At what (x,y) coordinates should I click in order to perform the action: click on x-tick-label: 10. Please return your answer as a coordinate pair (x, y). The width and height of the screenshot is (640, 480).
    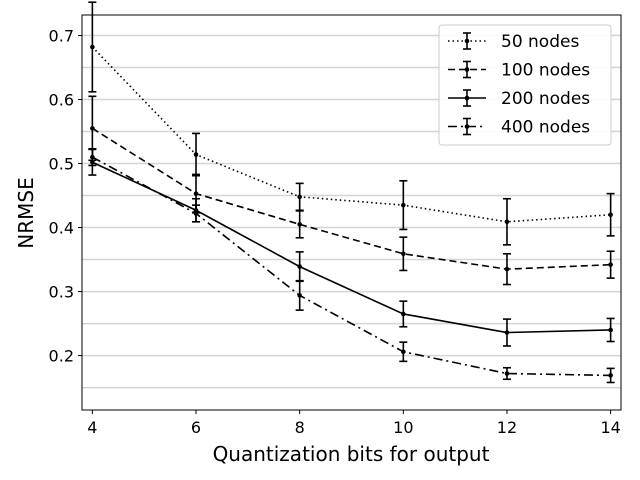
    Looking at the image, I should click on (403, 427).